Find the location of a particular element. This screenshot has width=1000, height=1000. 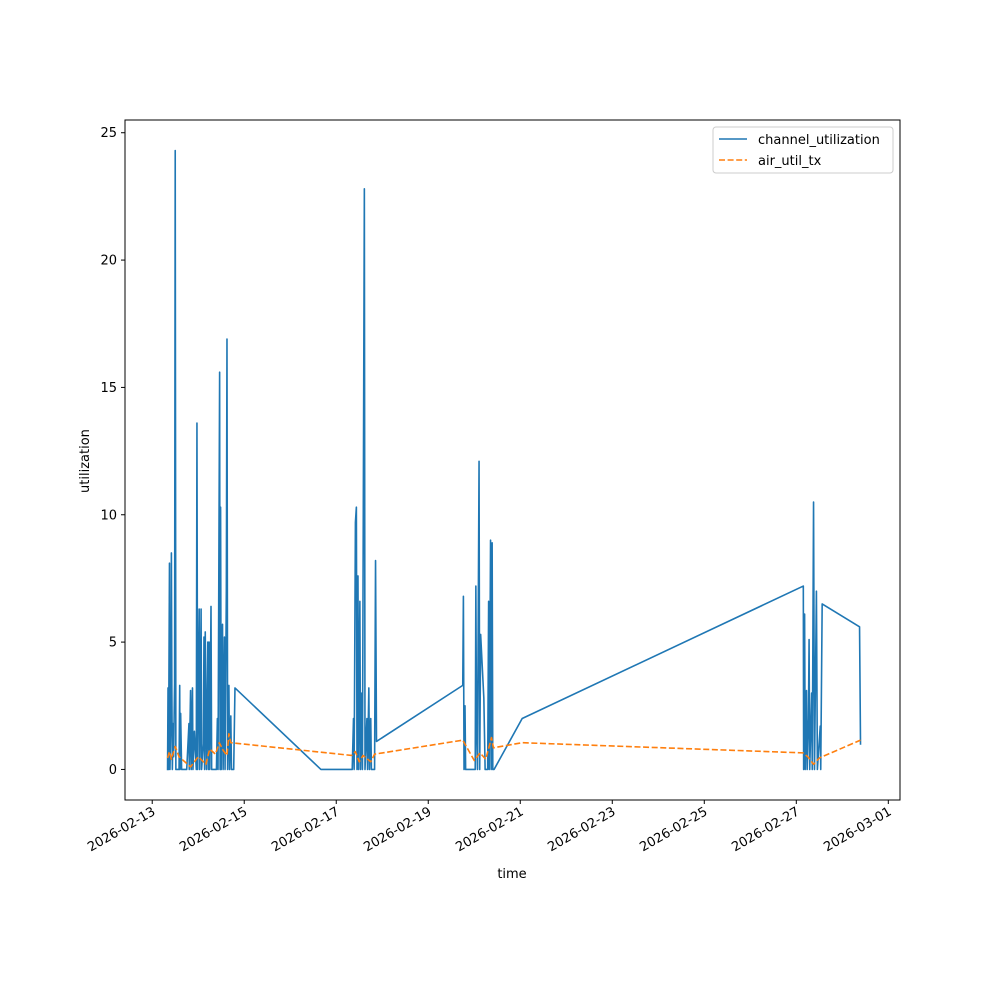

legend-box is located at coordinates (803, 150).